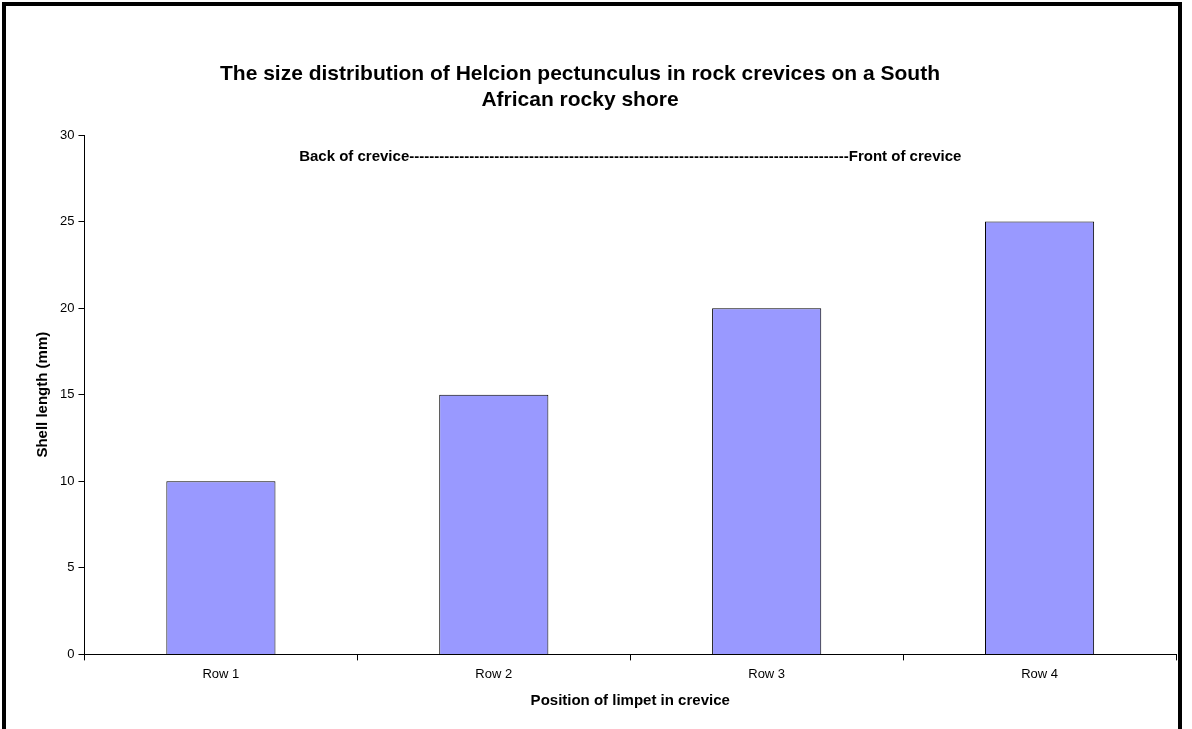 This screenshot has width=1192, height=729. Describe the element at coordinates (221, 673) in the screenshot. I see `x-tick-label: Row 1` at that location.